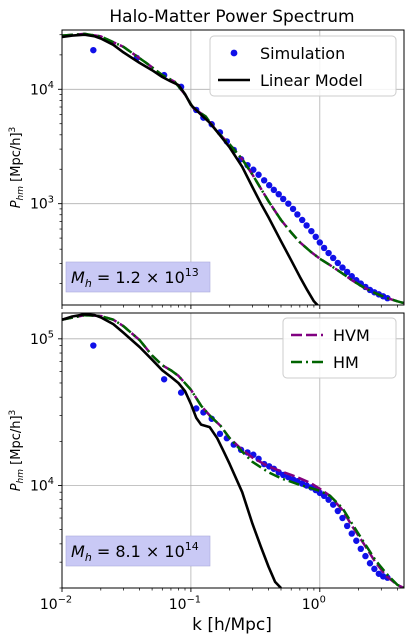 The height and width of the screenshot is (640, 413). I want to click on legend: Simulation Linear Model, so click(303, 66).